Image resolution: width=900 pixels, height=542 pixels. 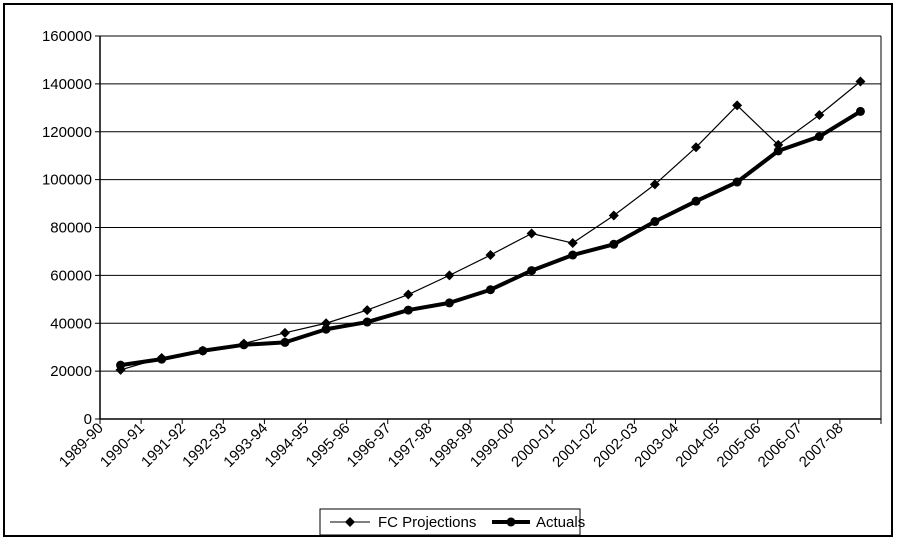 I want to click on x-tick-label: 1999-00, so click(x=492, y=445).